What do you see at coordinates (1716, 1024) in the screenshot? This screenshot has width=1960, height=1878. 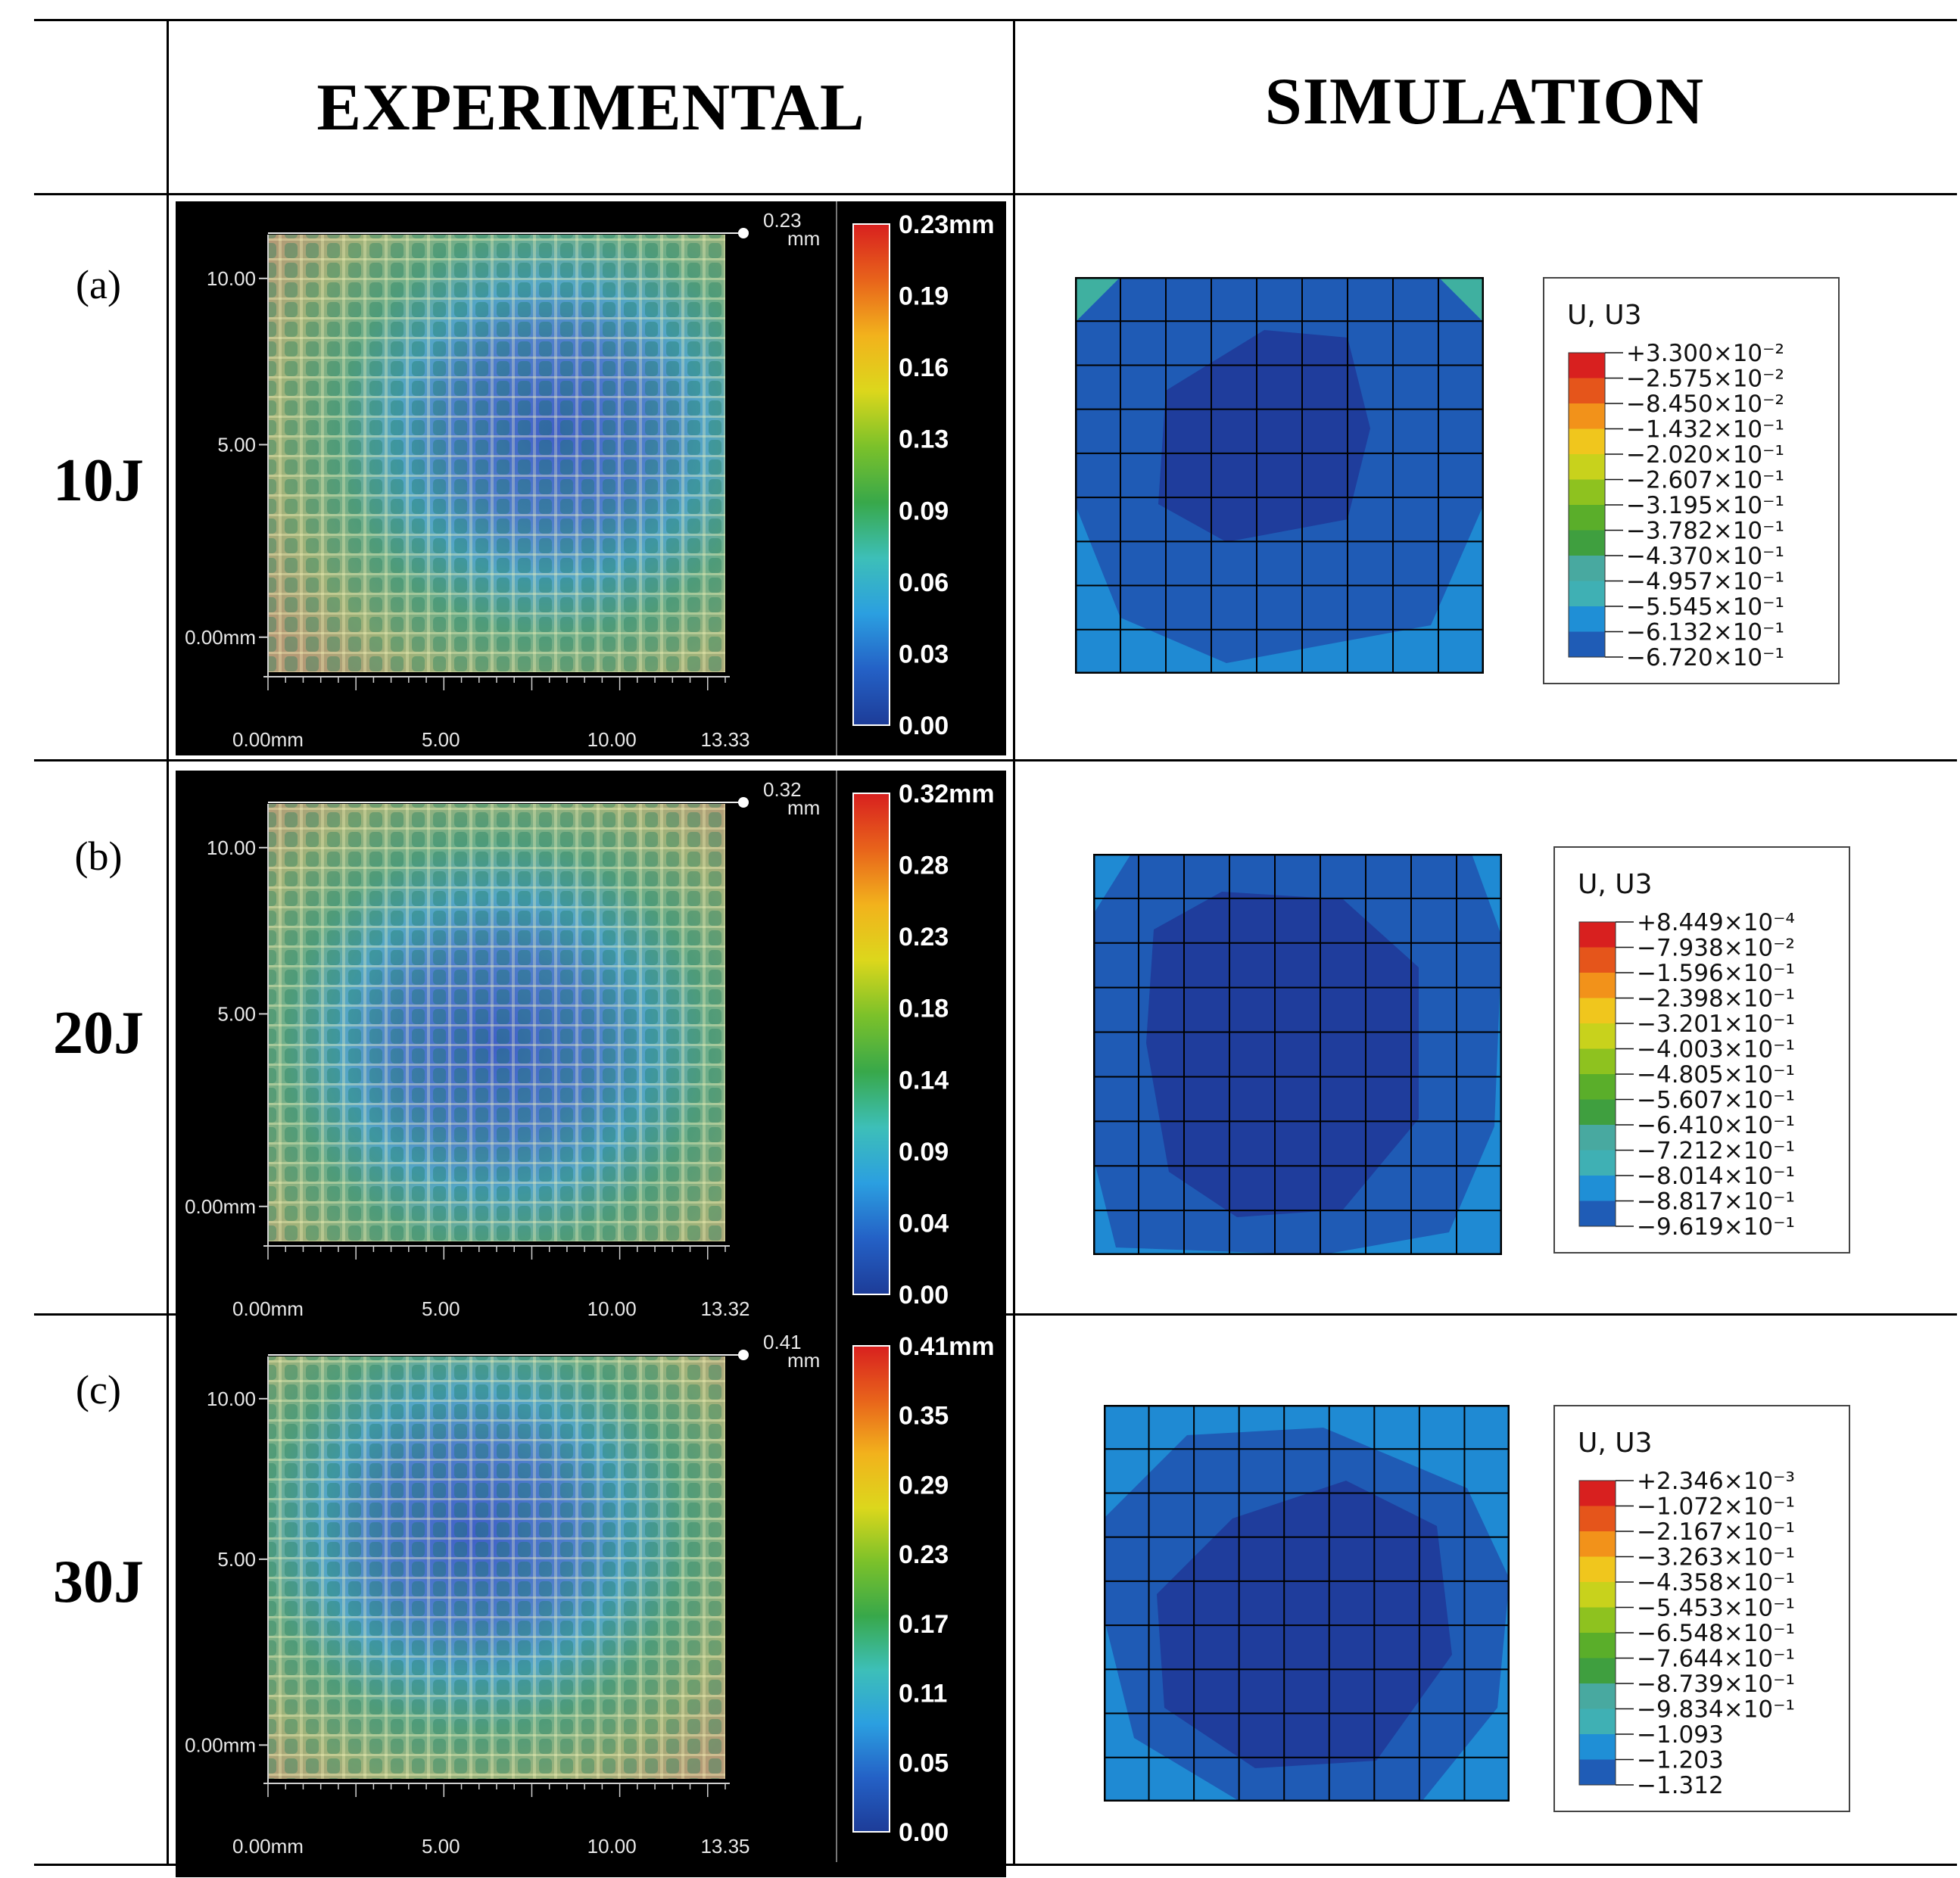 I see `legend-value: −3.201×10⁻¹` at bounding box center [1716, 1024].